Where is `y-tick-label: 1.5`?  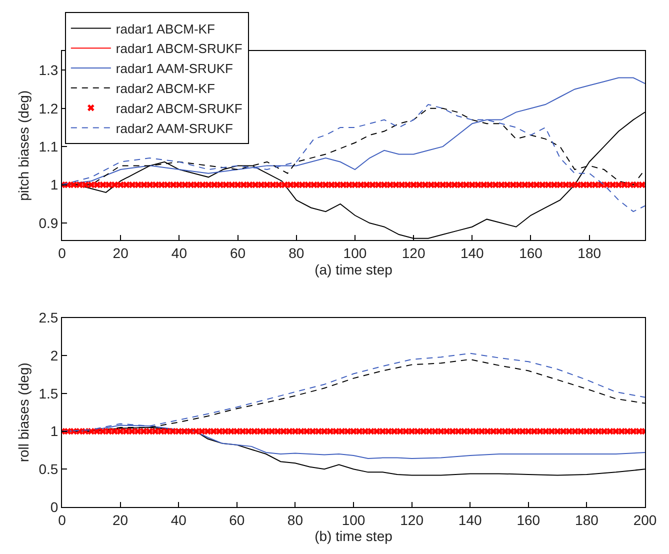
y-tick-label: 1.5 is located at coordinates (48, 393).